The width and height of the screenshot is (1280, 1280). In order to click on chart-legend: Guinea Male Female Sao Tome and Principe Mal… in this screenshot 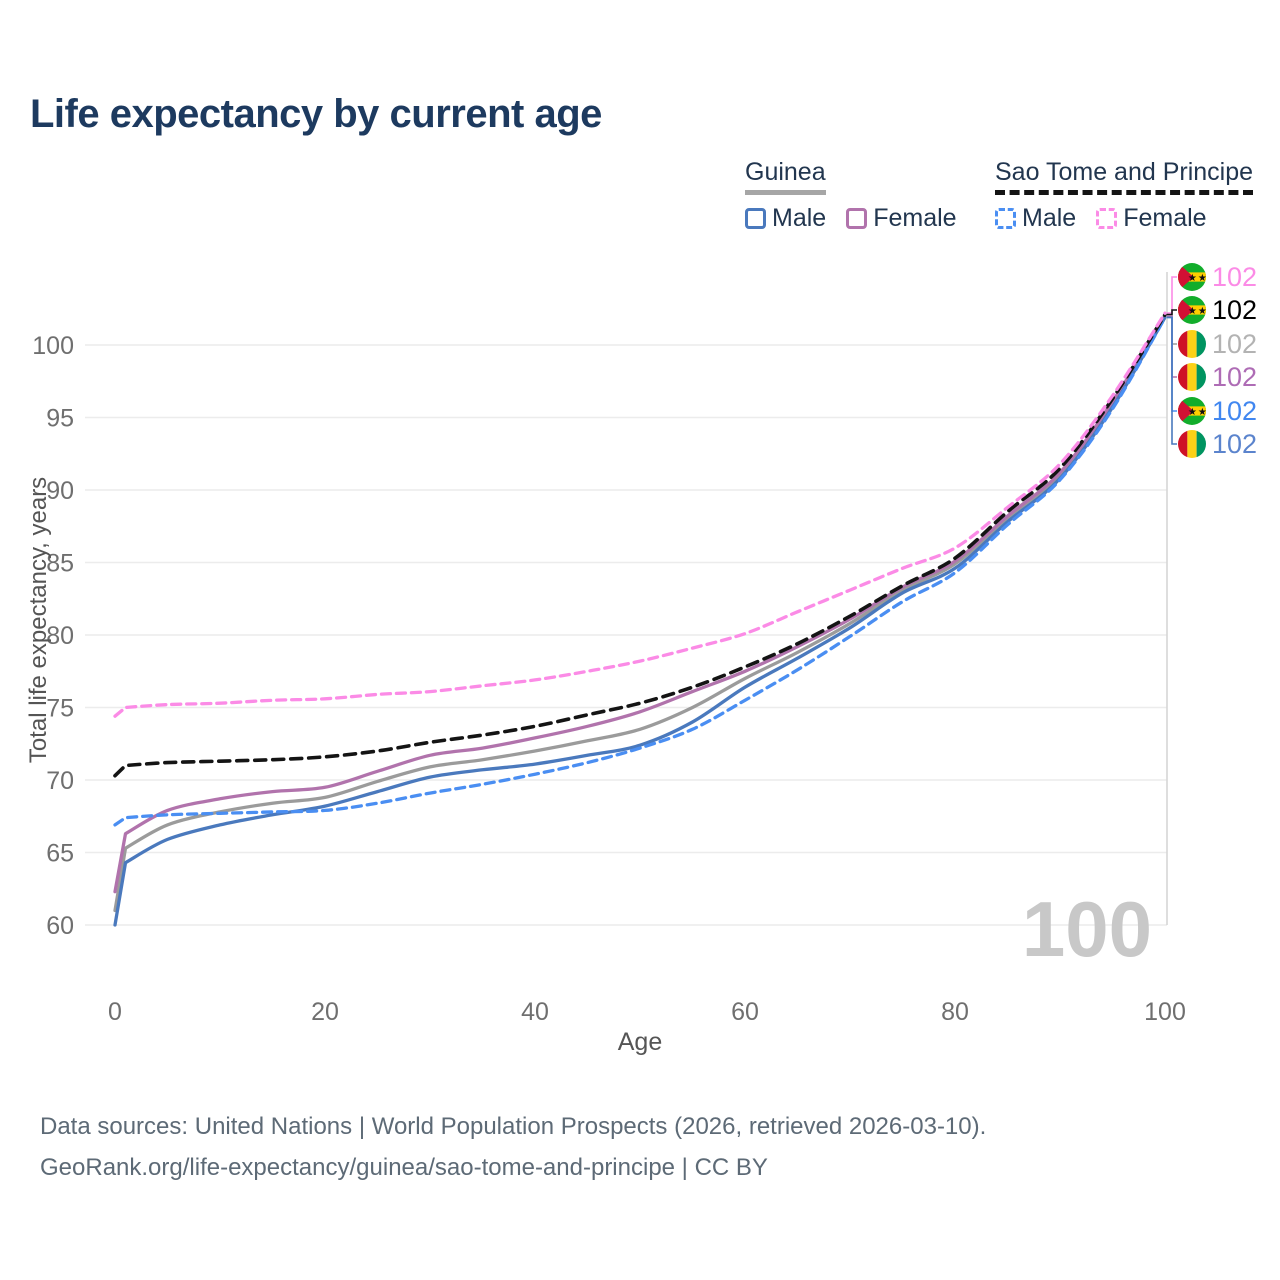, I will do `click(640, 203)`.